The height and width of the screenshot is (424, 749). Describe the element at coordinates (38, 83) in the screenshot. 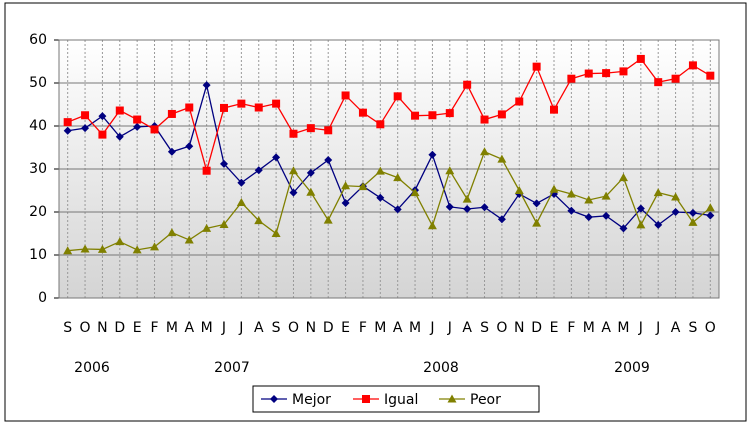

I see `y-tick-label: 50` at that location.